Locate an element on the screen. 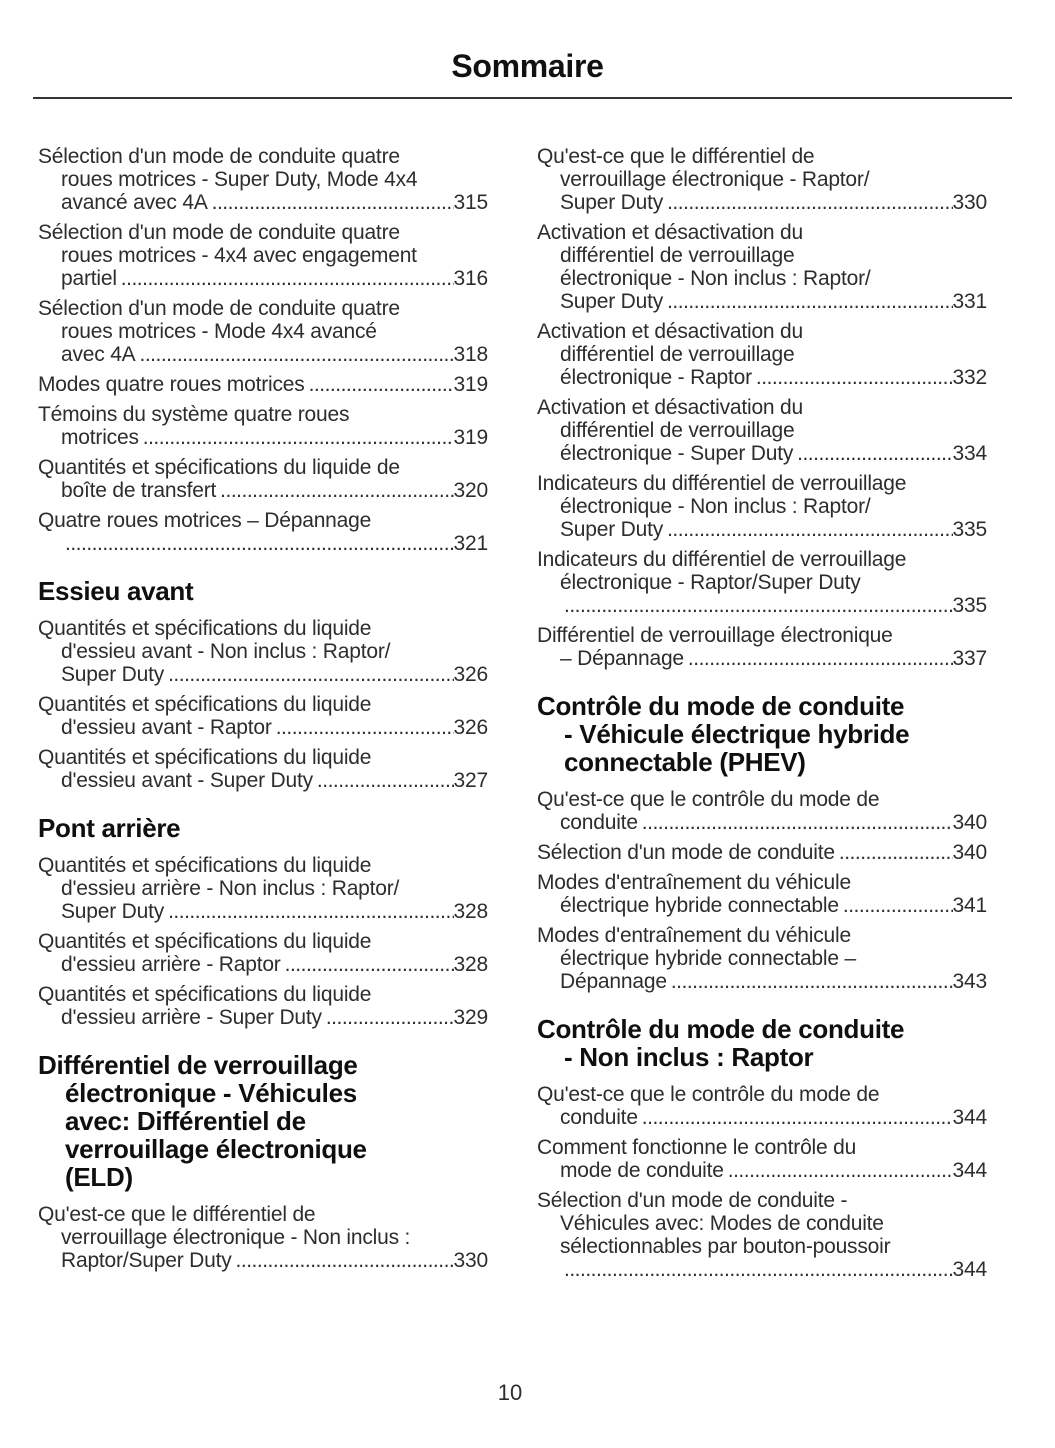 This screenshot has width=1055, height=1448. toc-entry-line: électronique - Raptor/Super Duty is located at coordinates (710, 582).